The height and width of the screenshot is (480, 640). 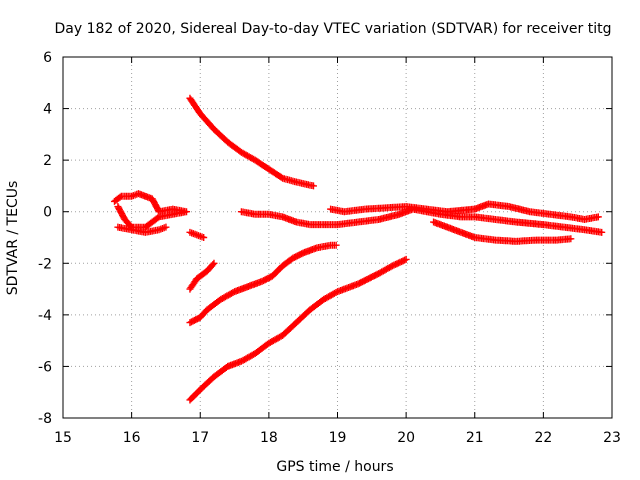 I want to click on y-tick-label: 4, so click(x=47, y=110).